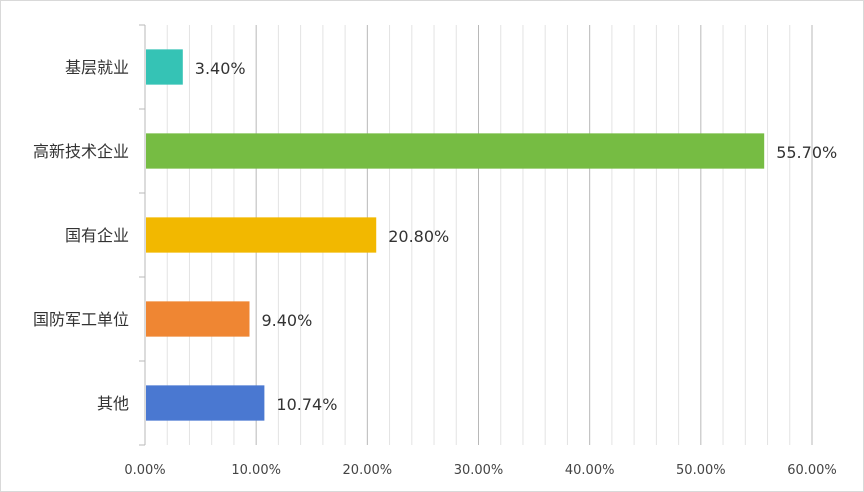 Image resolution: width=864 pixels, height=492 pixels. I want to click on x-tick-label: 50.00%, so click(701, 470).